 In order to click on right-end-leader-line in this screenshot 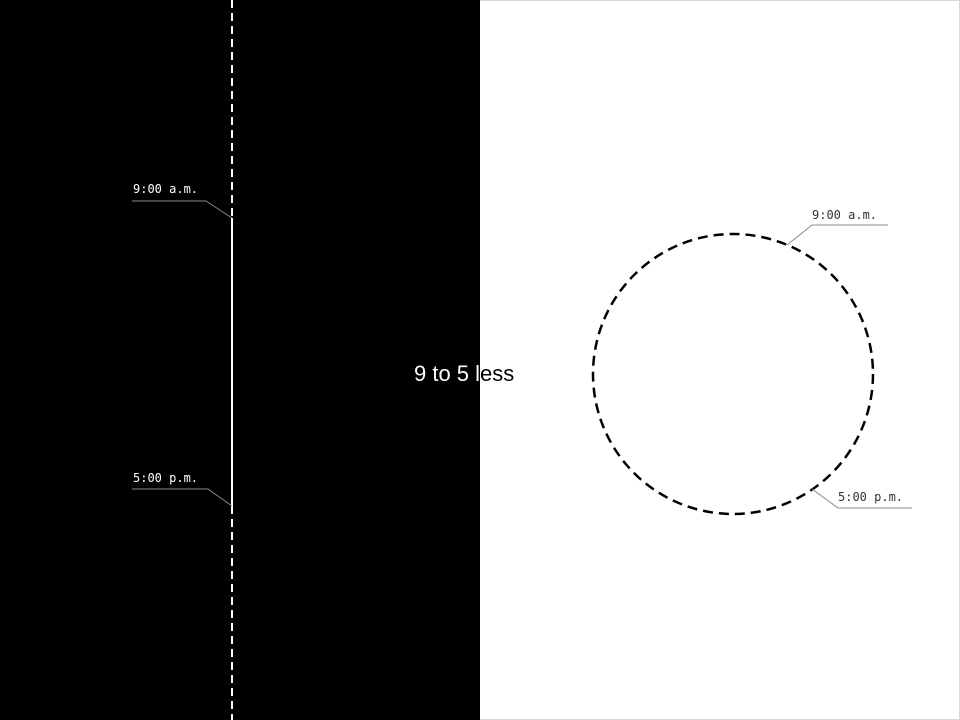, I will do `click(861, 498)`.